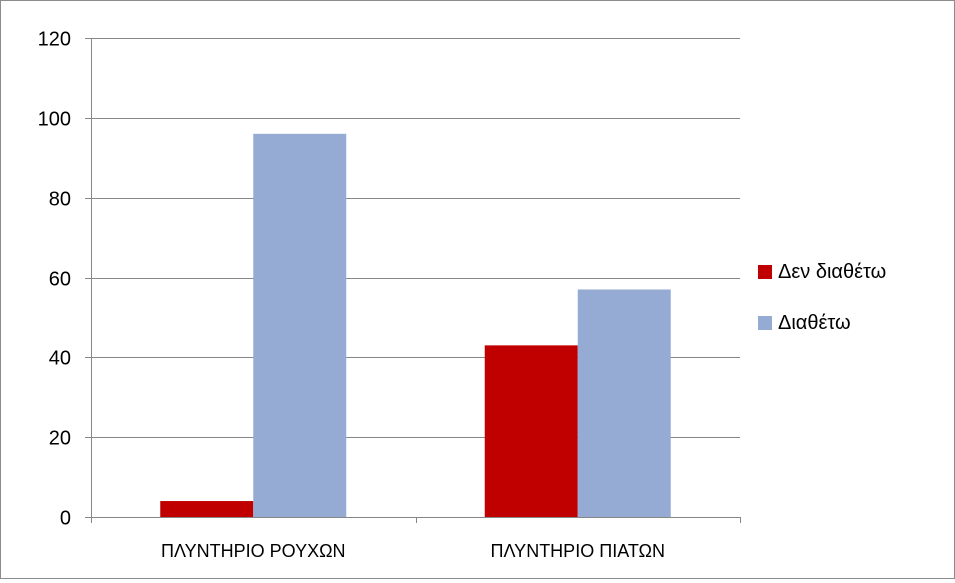 This screenshot has width=955, height=583. I want to click on y-axis-tick-labels: 0 20 40 60 80 100 120, so click(54, 279).